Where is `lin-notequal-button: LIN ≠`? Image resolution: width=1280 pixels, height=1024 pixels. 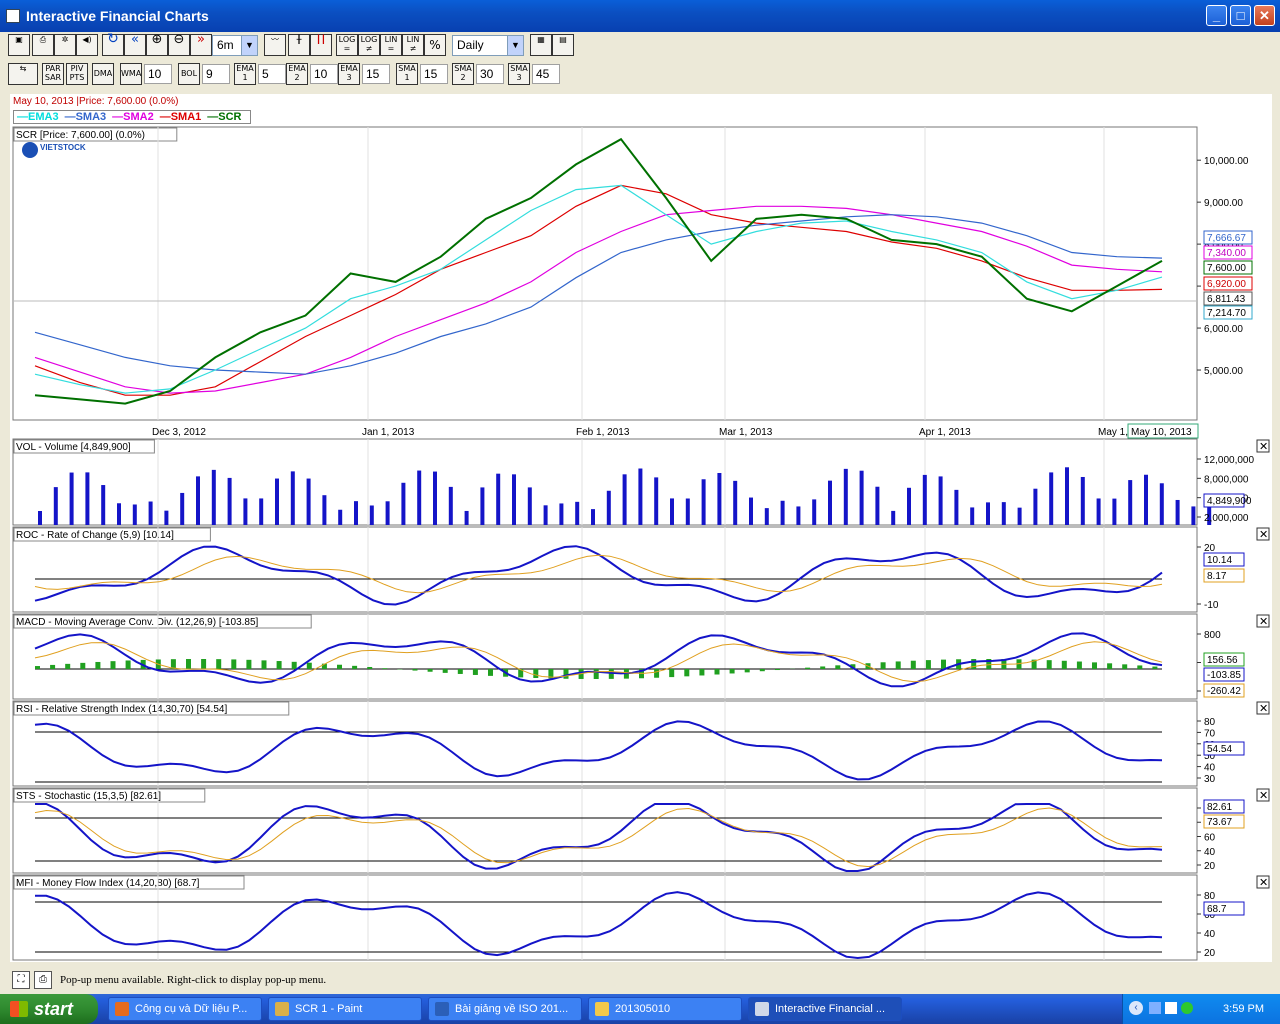
lin-notequal-button: LIN ≠ is located at coordinates (413, 45).